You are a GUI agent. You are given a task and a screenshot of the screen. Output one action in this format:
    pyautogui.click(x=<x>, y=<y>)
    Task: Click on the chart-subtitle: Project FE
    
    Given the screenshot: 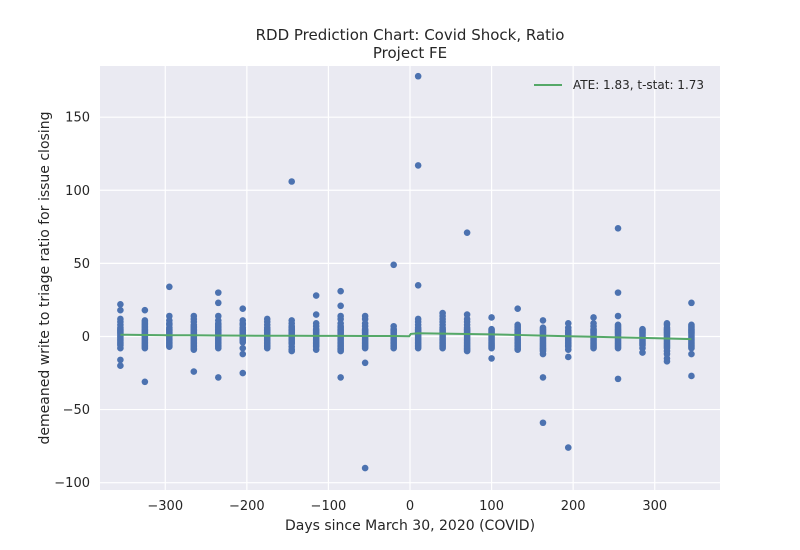 What is the action you would take?
    pyautogui.click(x=410, y=53)
    